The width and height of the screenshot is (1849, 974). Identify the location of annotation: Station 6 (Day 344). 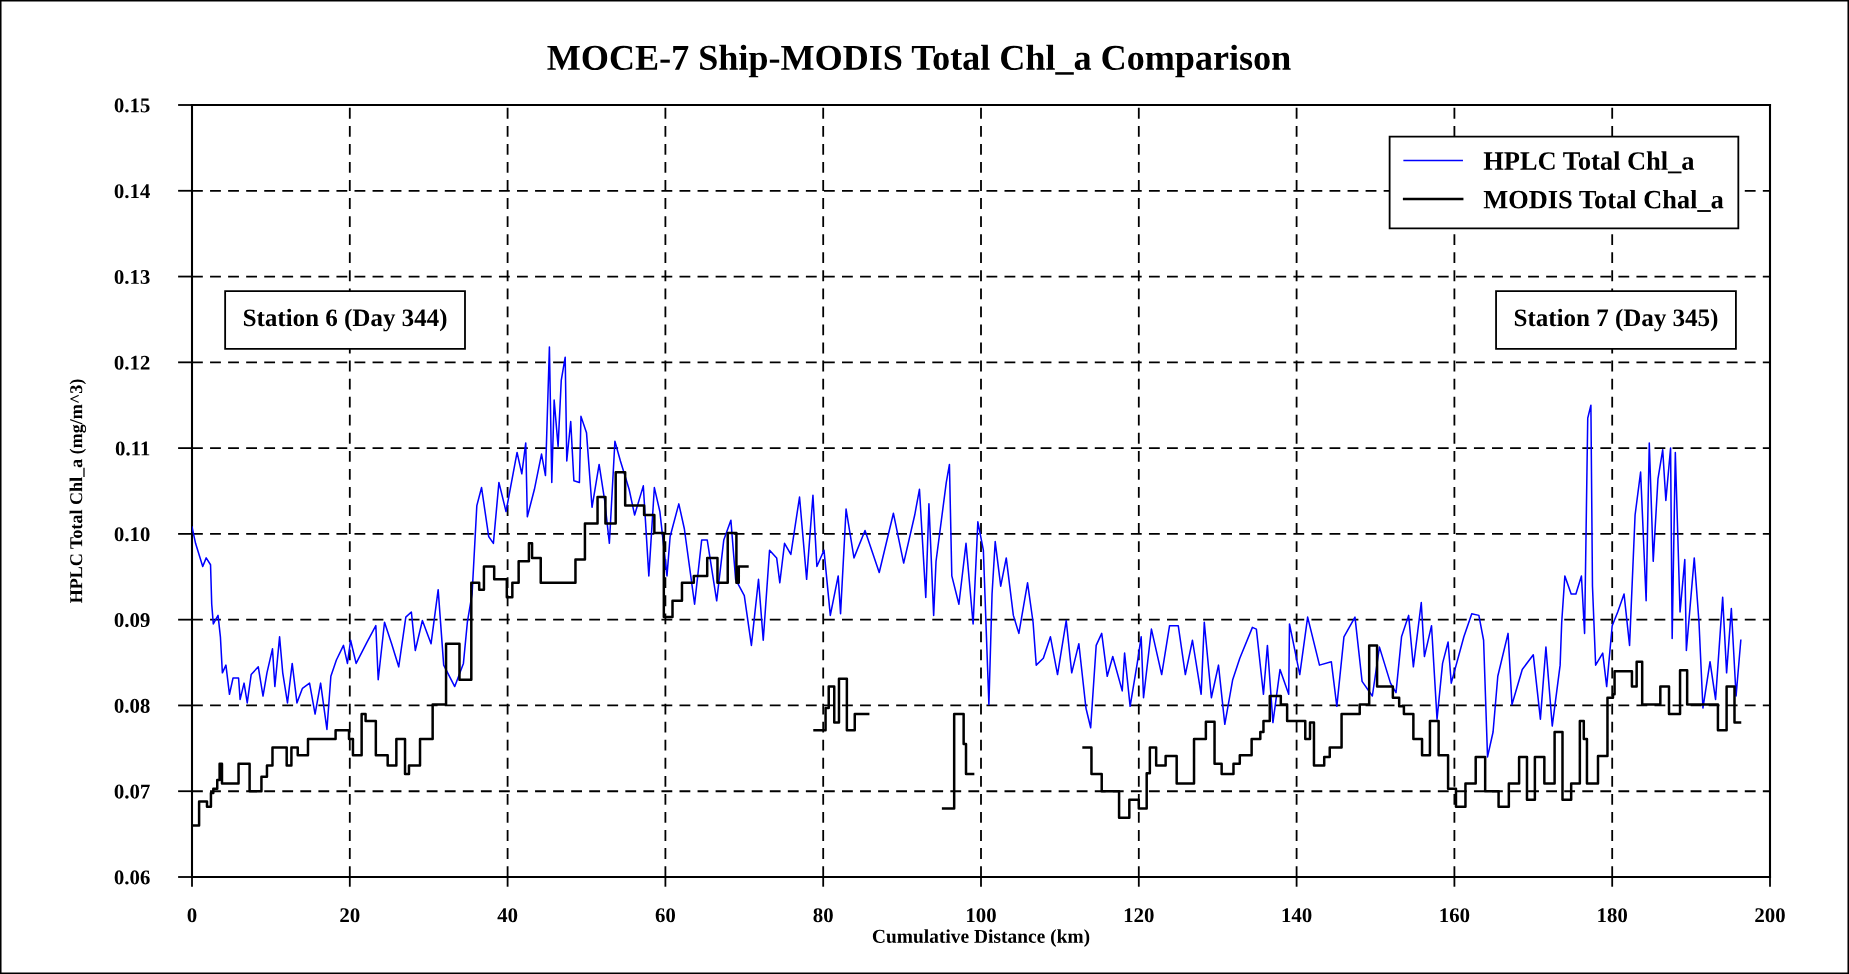
(345, 320).